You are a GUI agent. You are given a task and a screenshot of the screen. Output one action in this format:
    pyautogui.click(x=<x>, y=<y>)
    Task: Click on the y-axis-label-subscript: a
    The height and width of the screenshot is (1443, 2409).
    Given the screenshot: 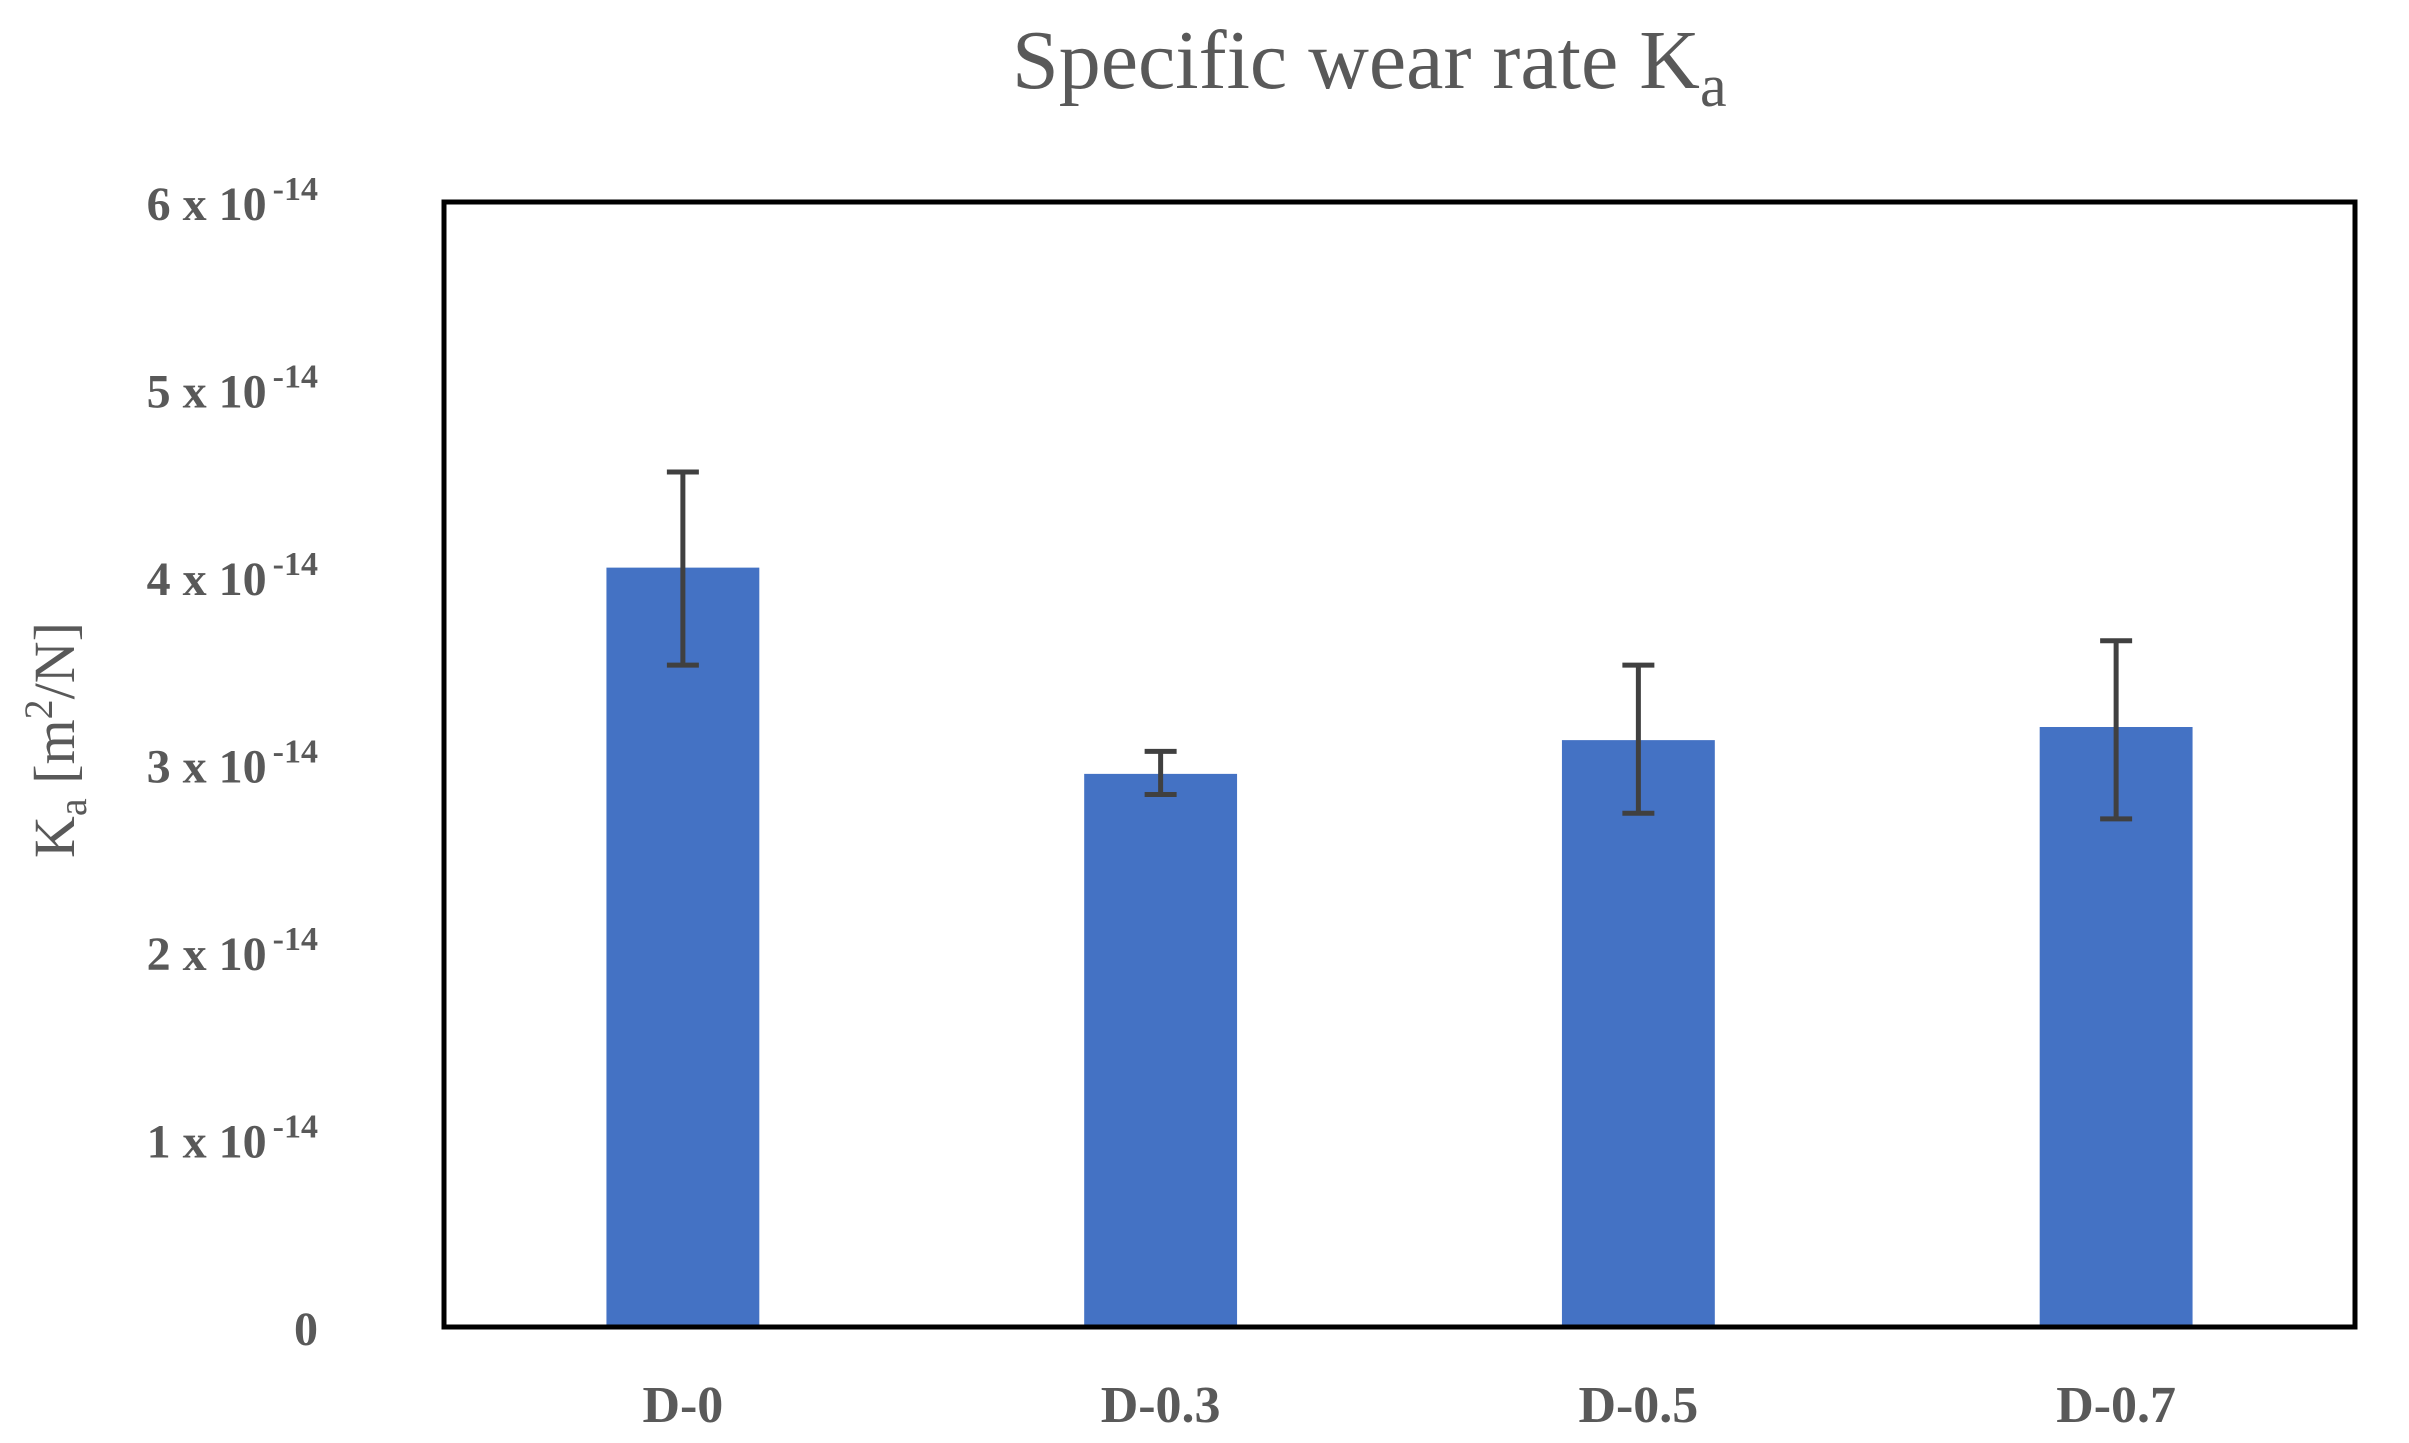 What is the action you would take?
    pyautogui.click(x=72, y=807)
    